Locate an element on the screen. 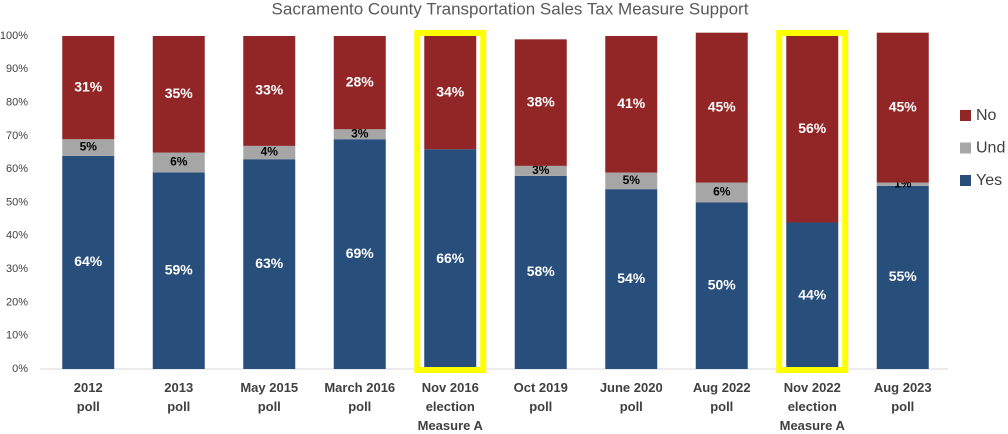 This screenshot has width=1008, height=434. x-tick-label: March 2016 poll is located at coordinates (359, 397).